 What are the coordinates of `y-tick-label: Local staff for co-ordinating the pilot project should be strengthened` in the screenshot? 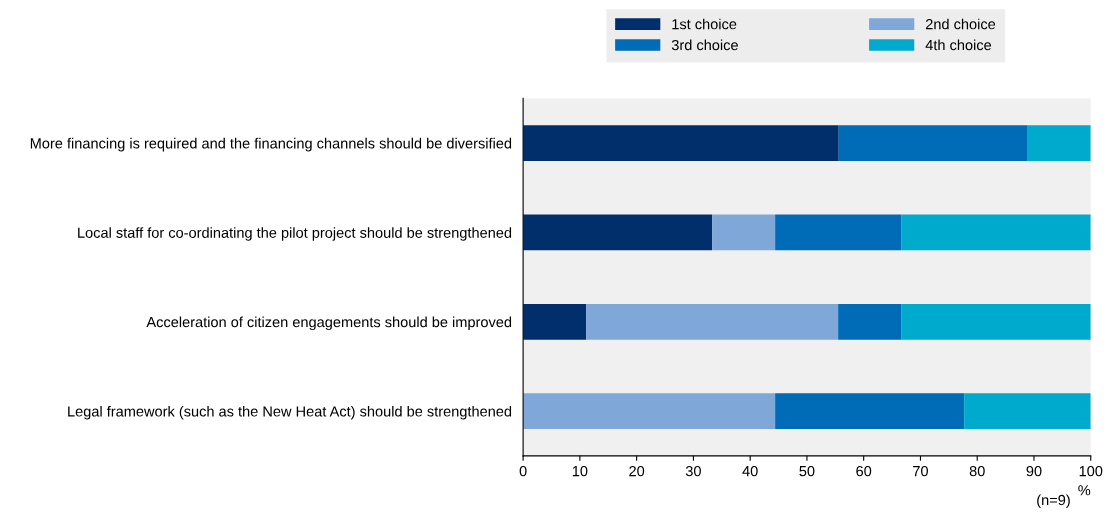 It's located at (295, 234).